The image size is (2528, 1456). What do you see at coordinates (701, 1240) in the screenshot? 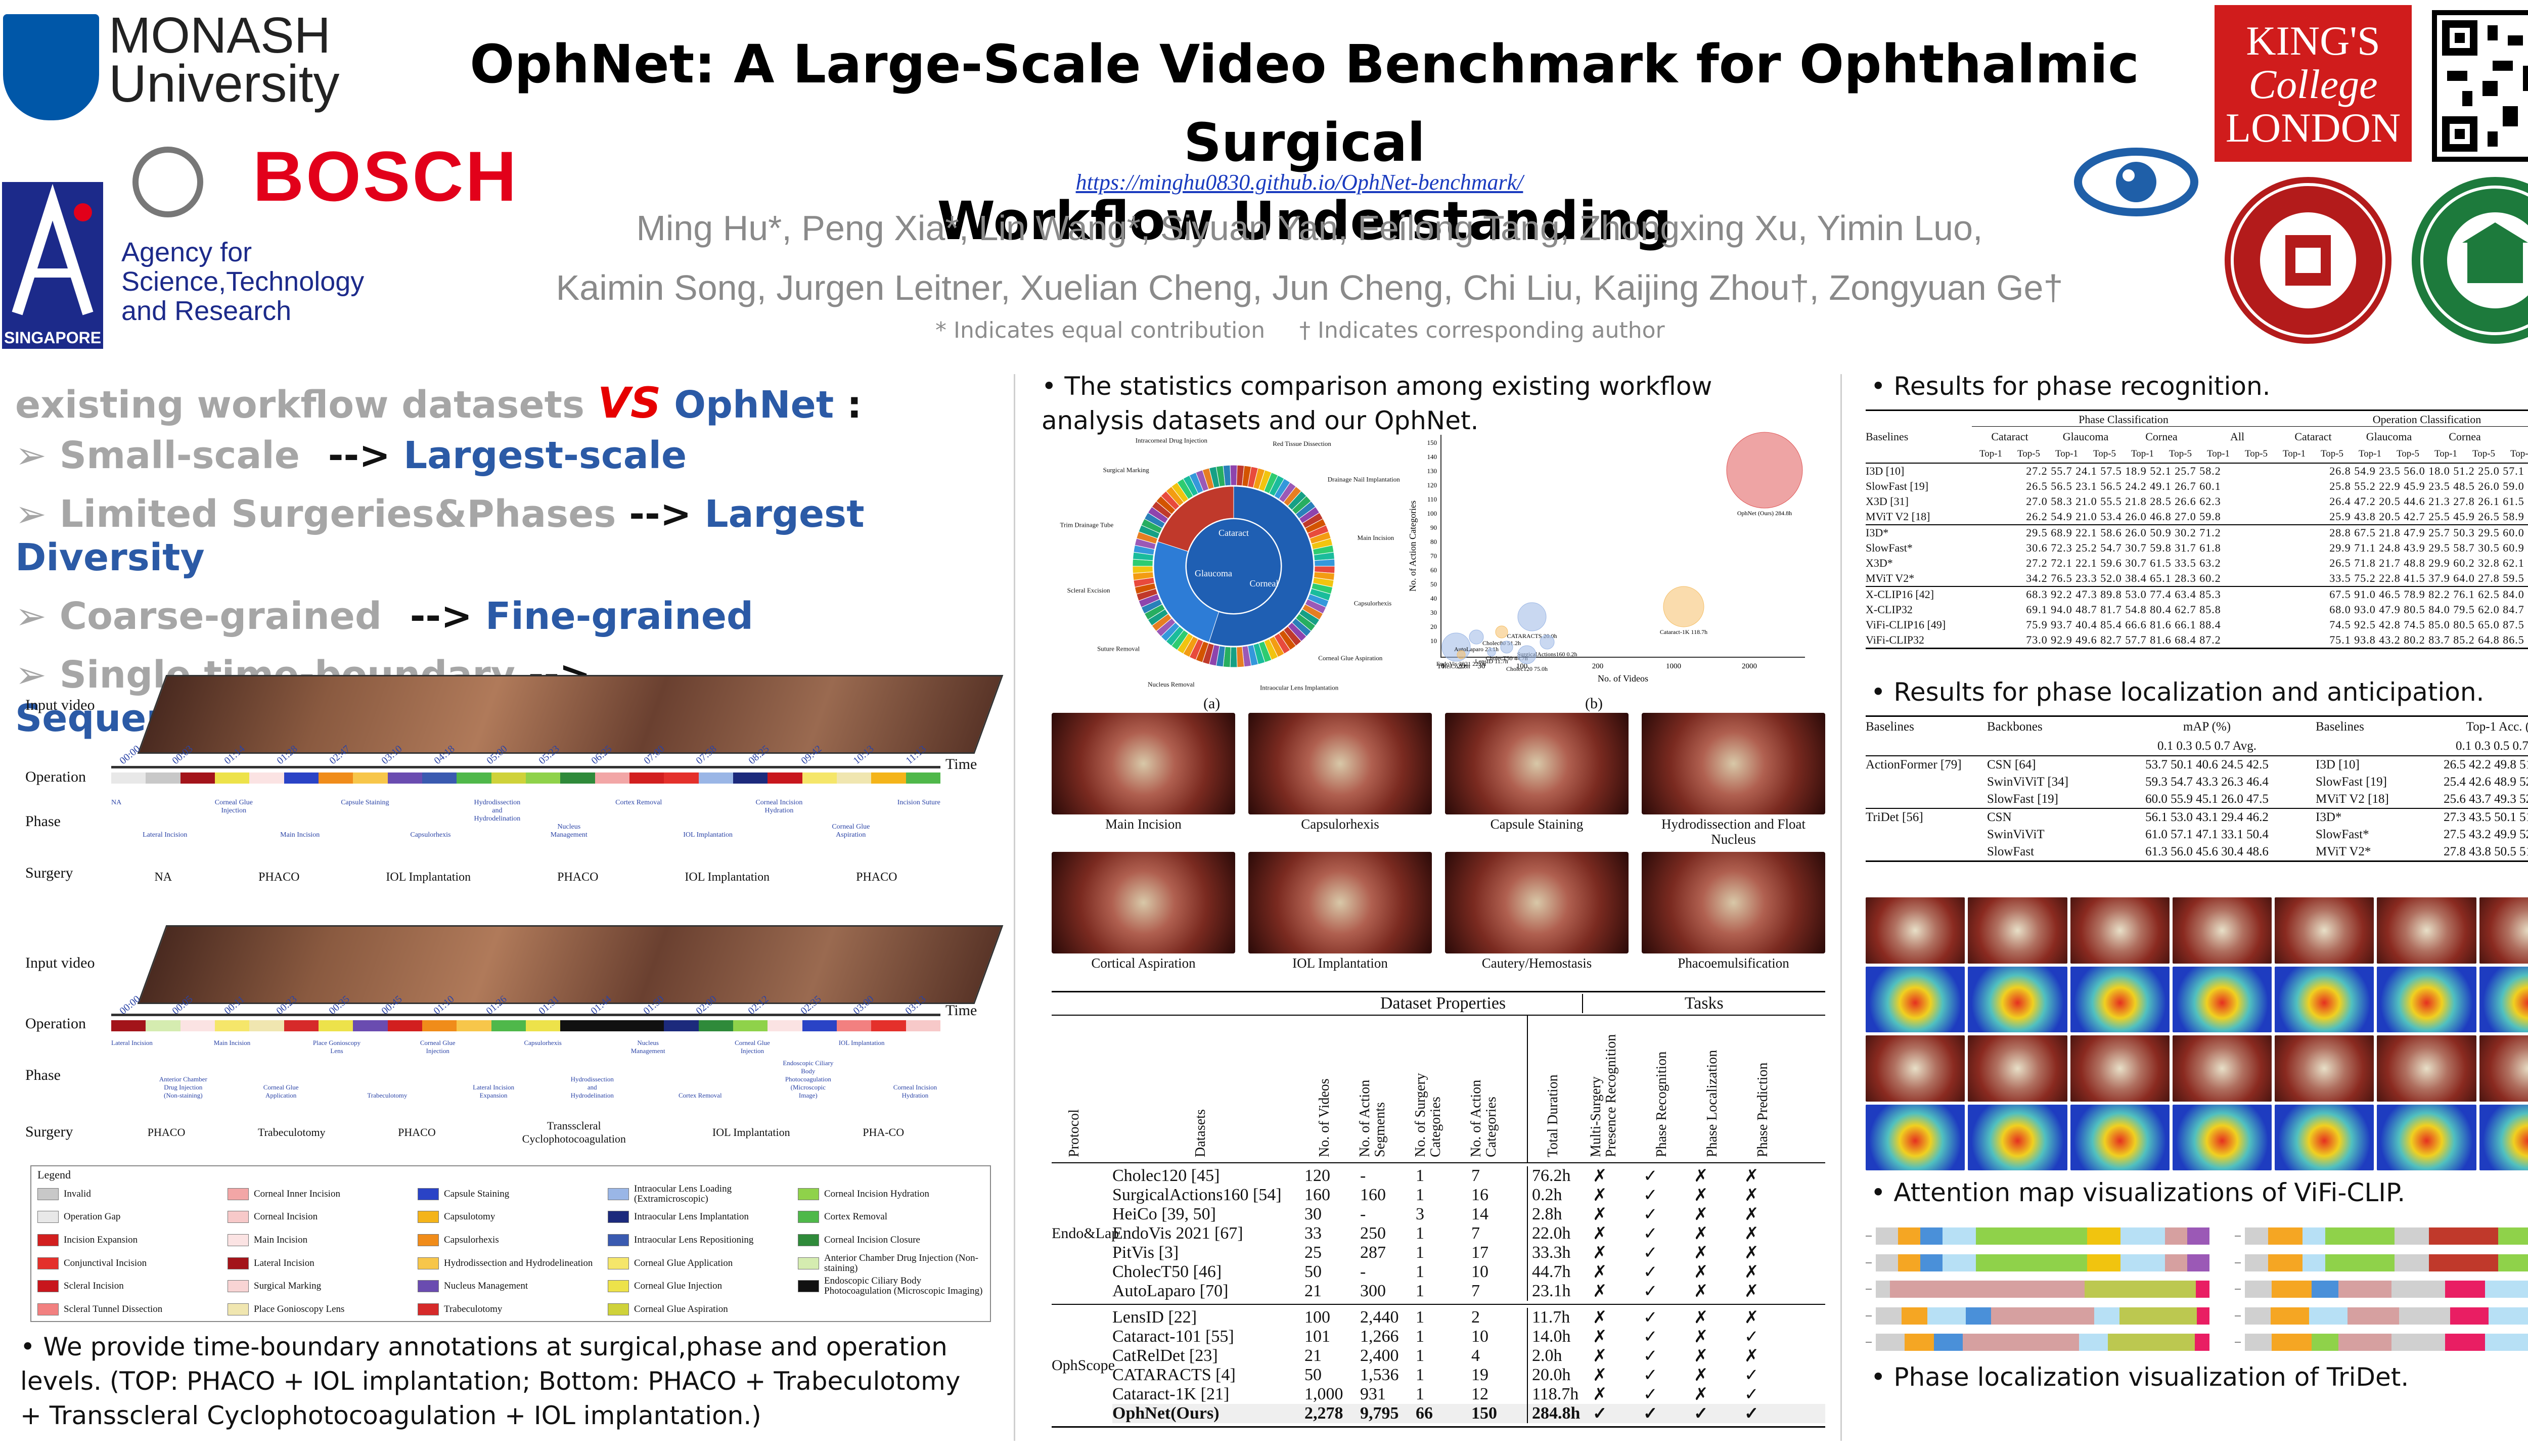
I see `legend-item: Intraocular Lens Repositioning` at bounding box center [701, 1240].